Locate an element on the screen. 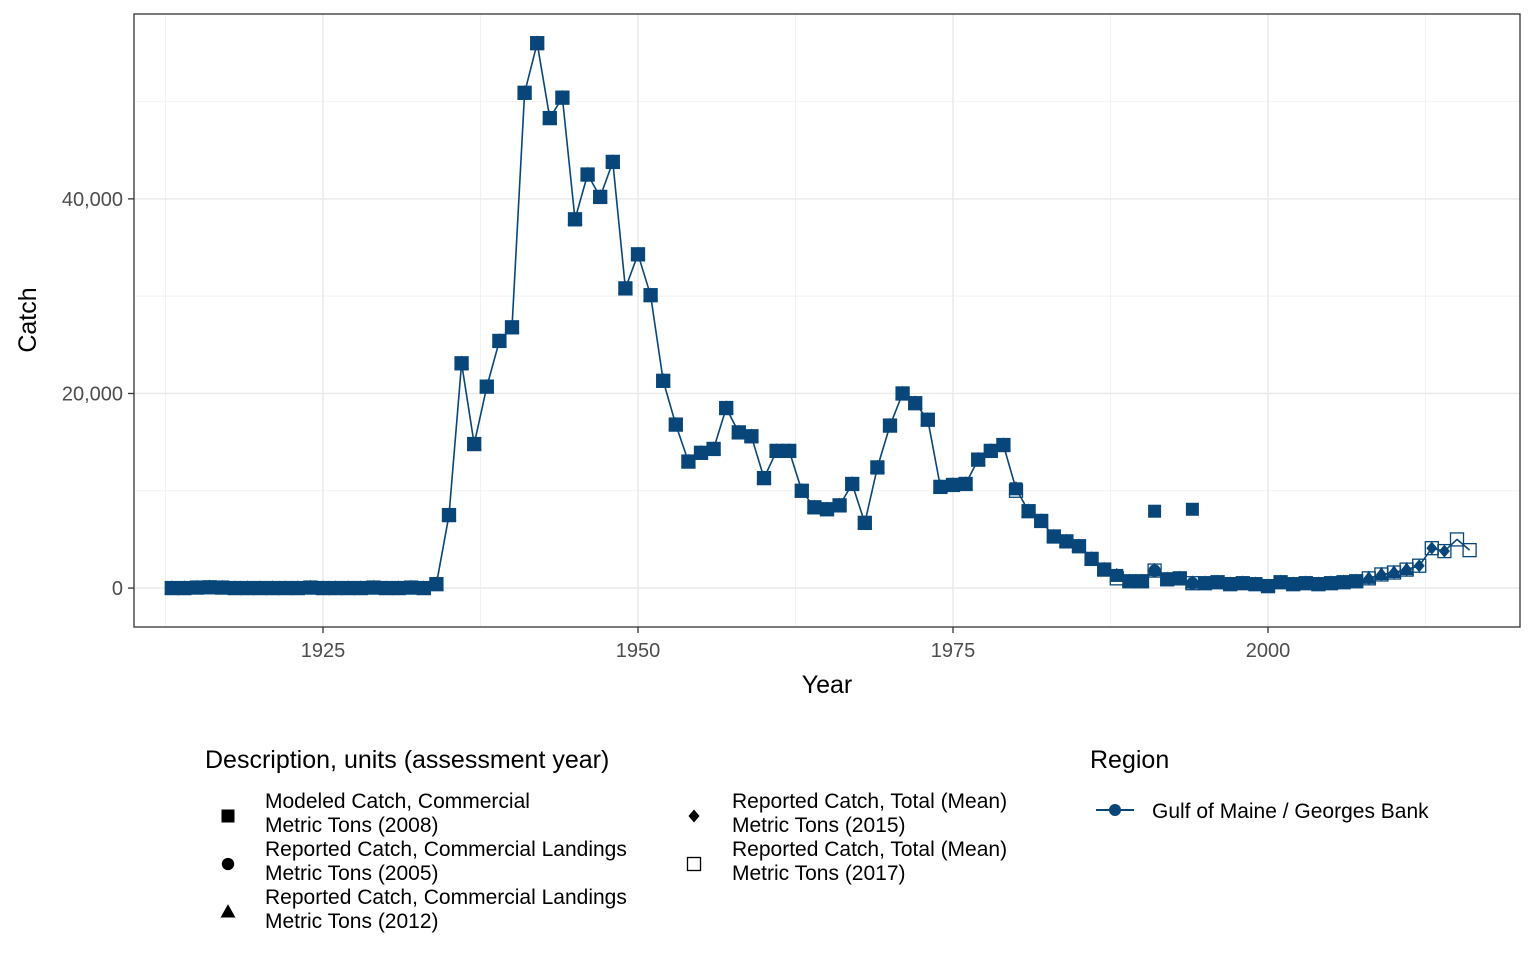 This screenshot has width=1536, height=960. y-tick-label: 20,000 is located at coordinates (92, 394).